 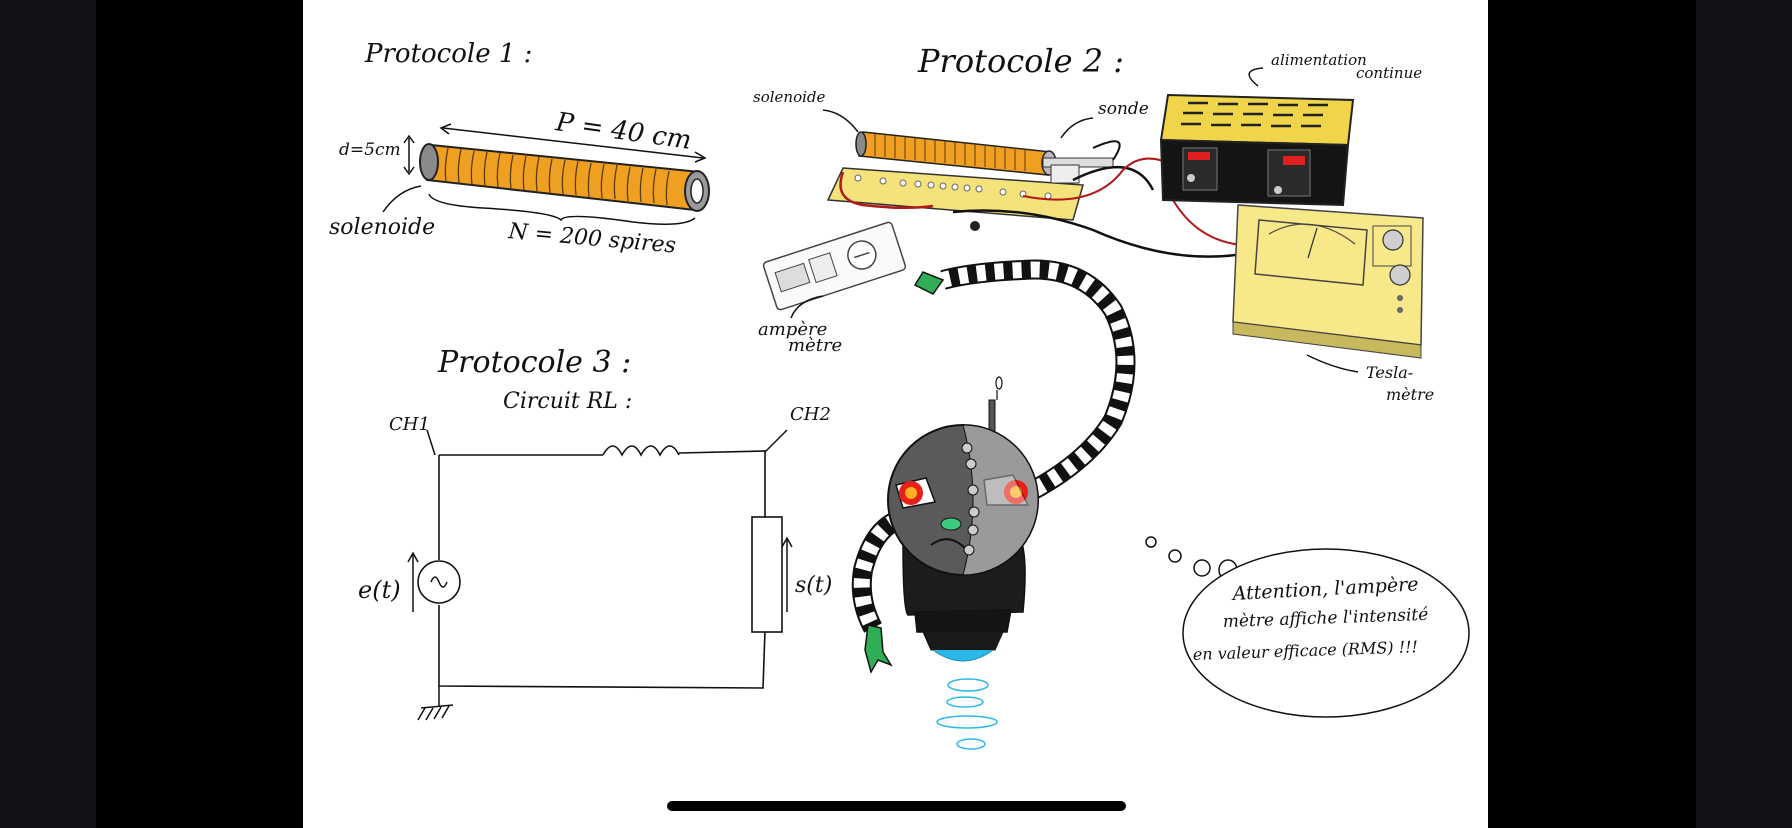 What do you see at coordinates (767, 574) in the screenshot?
I see `resistor` at bounding box center [767, 574].